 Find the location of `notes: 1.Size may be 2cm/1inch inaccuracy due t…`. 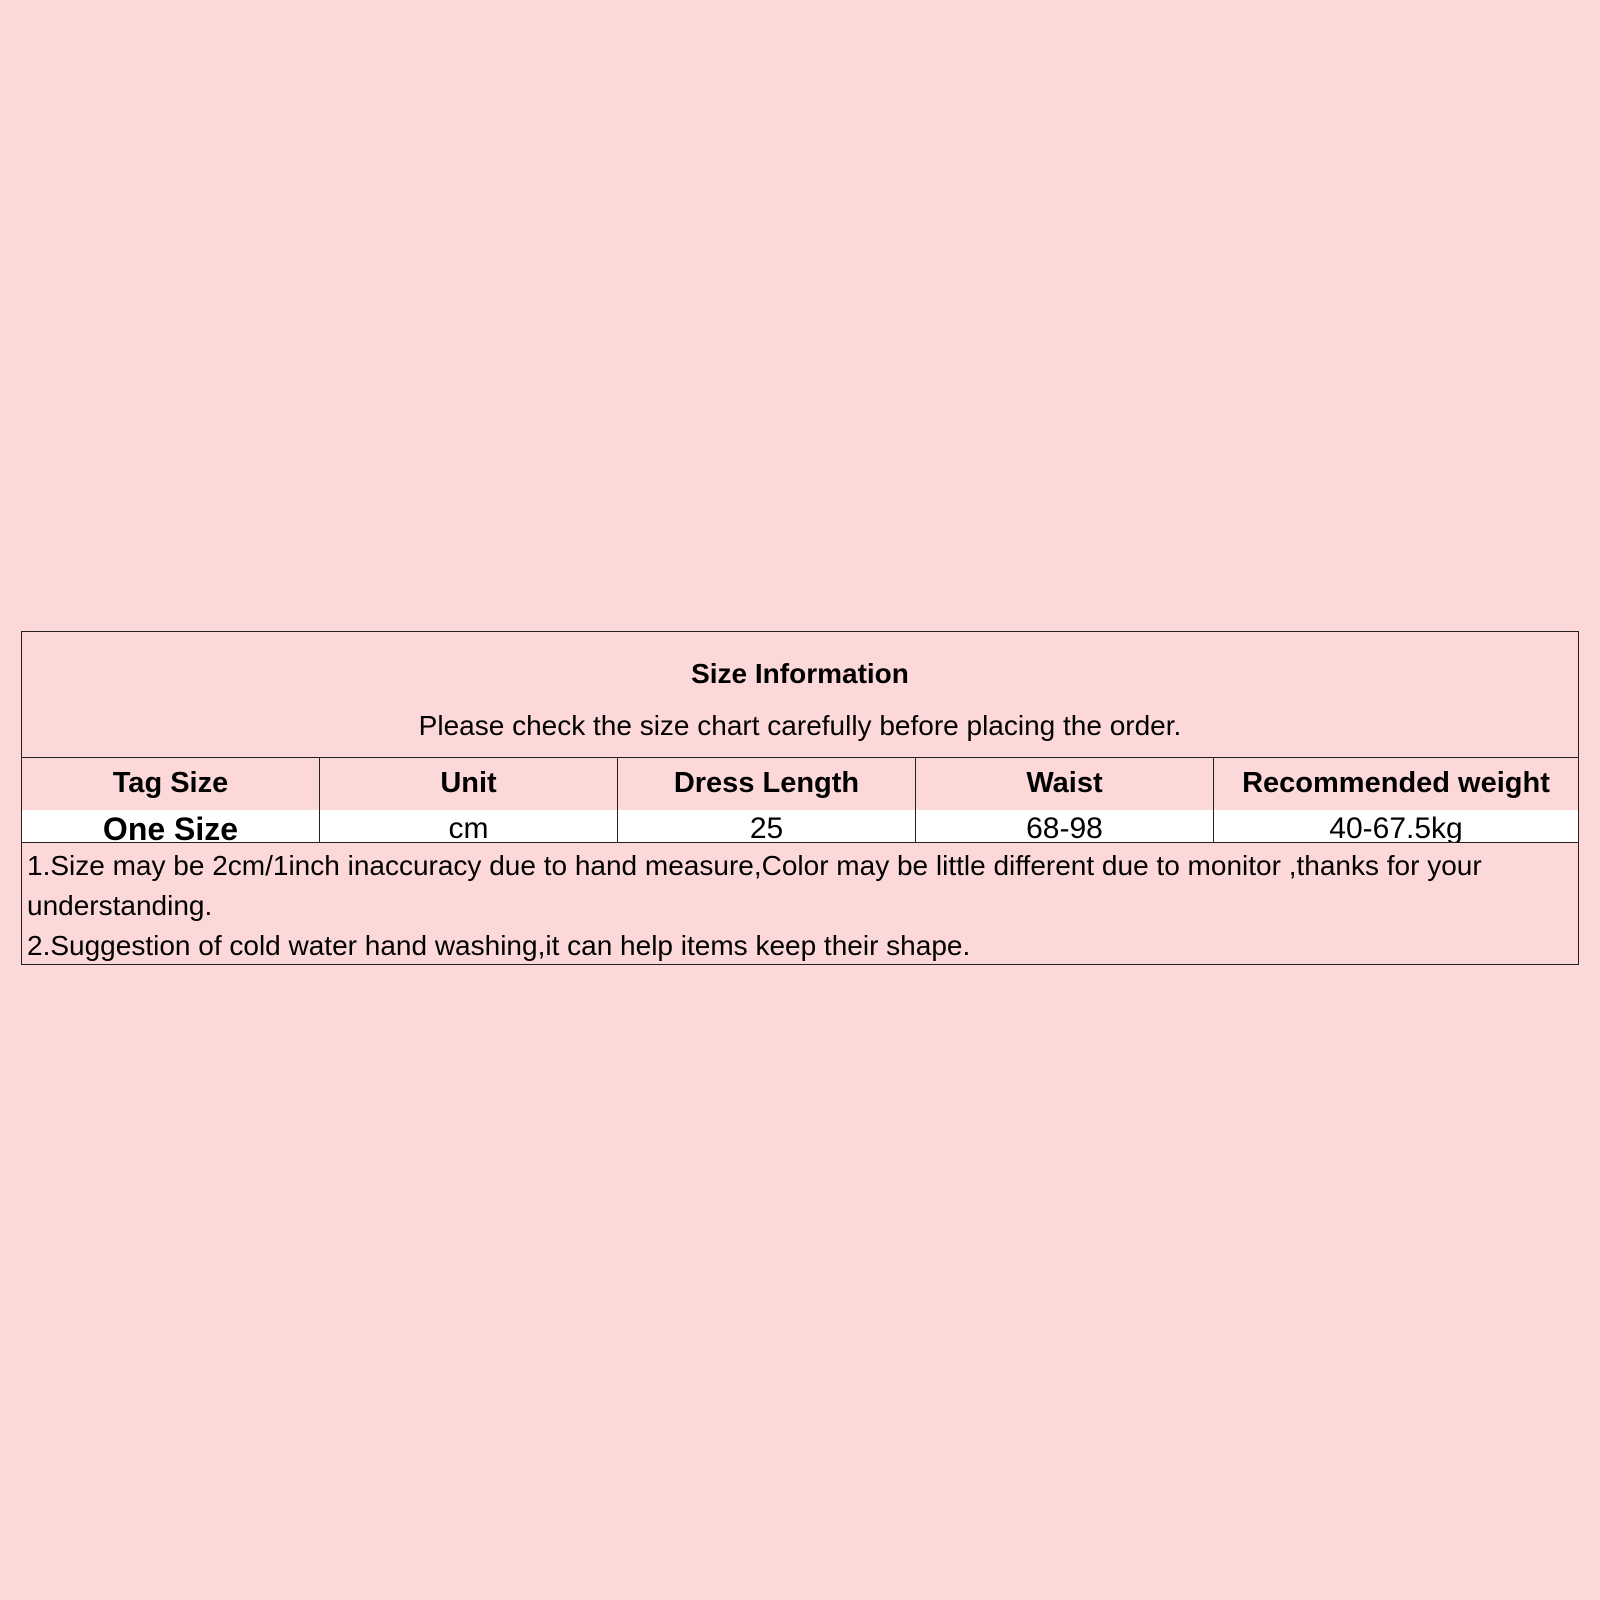

notes: 1.Size may be 2cm/1inch inaccuracy due t… is located at coordinates (797, 906).